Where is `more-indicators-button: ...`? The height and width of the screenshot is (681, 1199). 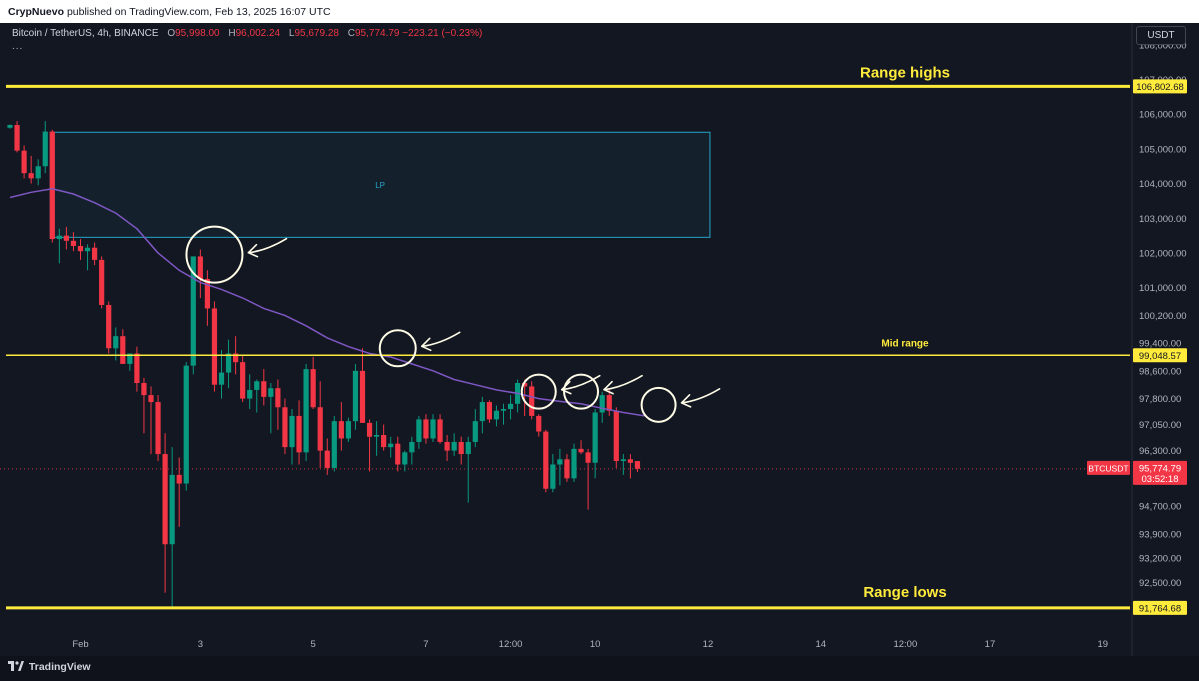
more-indicators-button: ... is located at coordinates (18, 46).